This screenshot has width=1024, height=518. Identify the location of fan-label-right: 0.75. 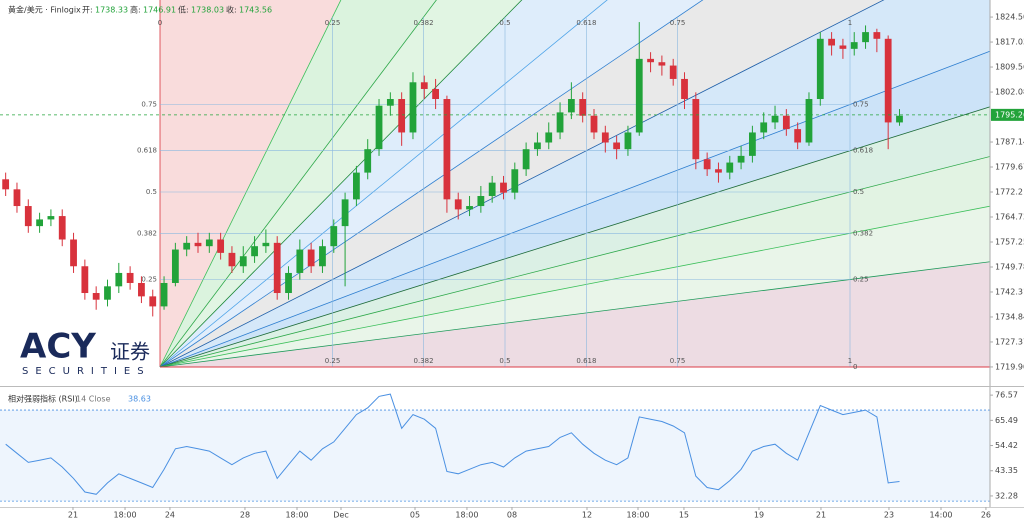
(861, 105).